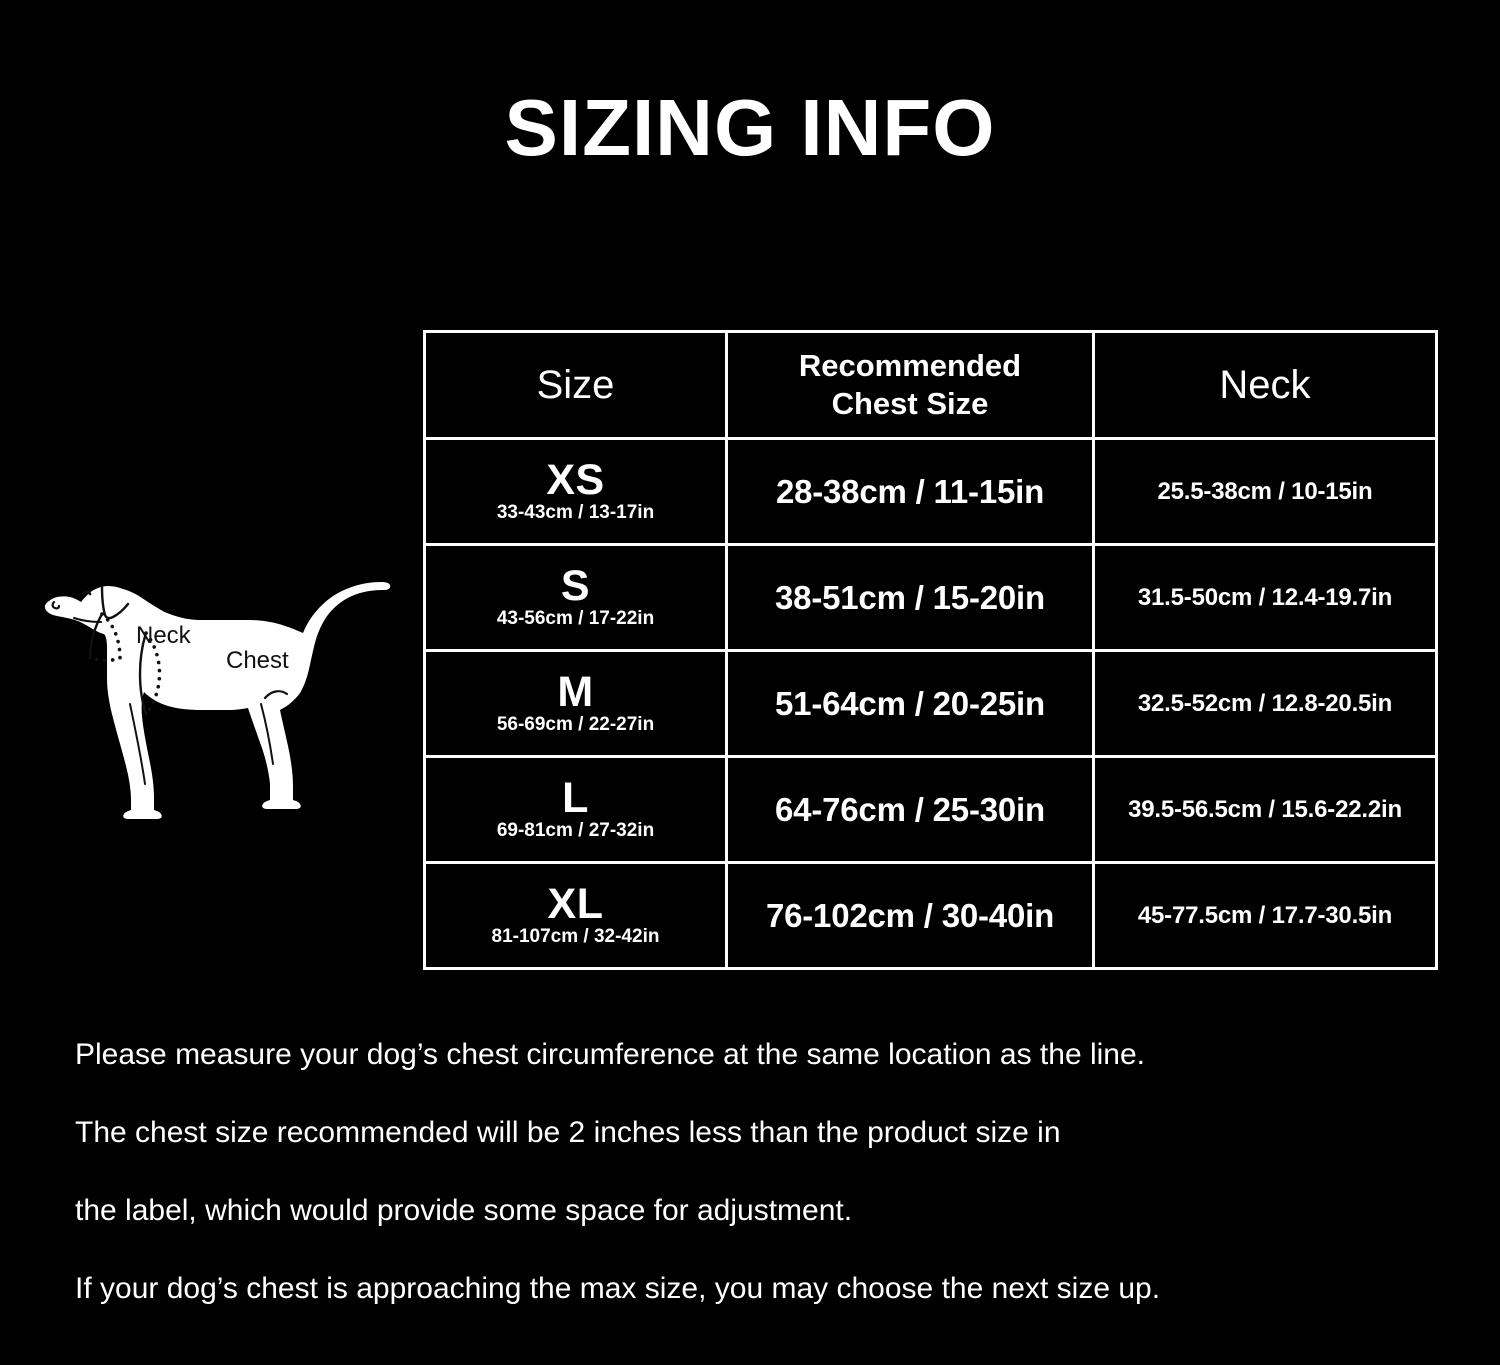 This screenshot has height=1365, width=1500. I want to click on cell-chest-xs: 28-38cm / 11-15in, so click(910, 491).